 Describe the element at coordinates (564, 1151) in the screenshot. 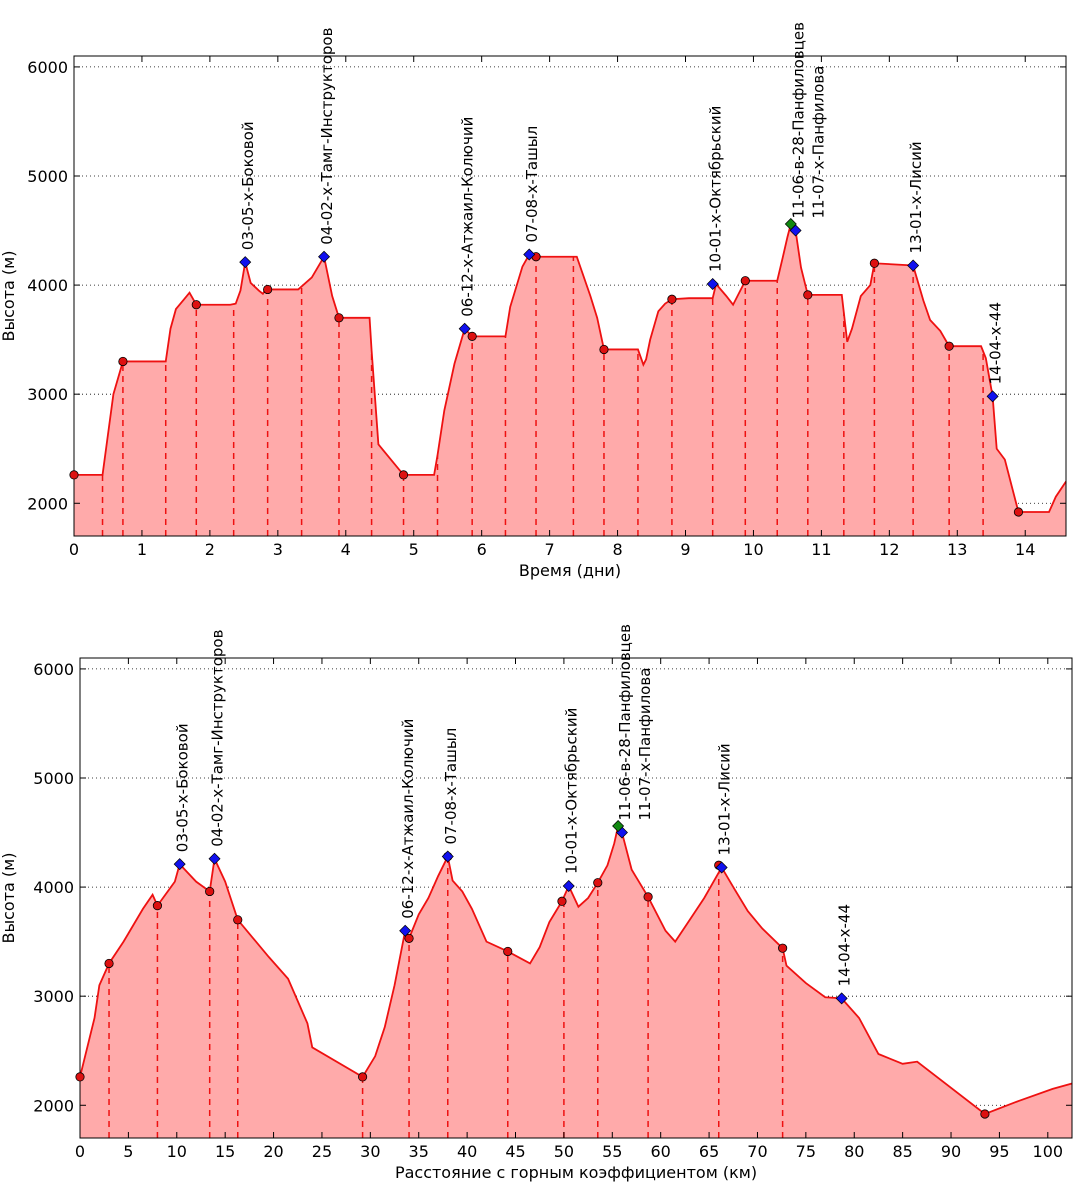

I see `x-tick-label: 50` at that location.